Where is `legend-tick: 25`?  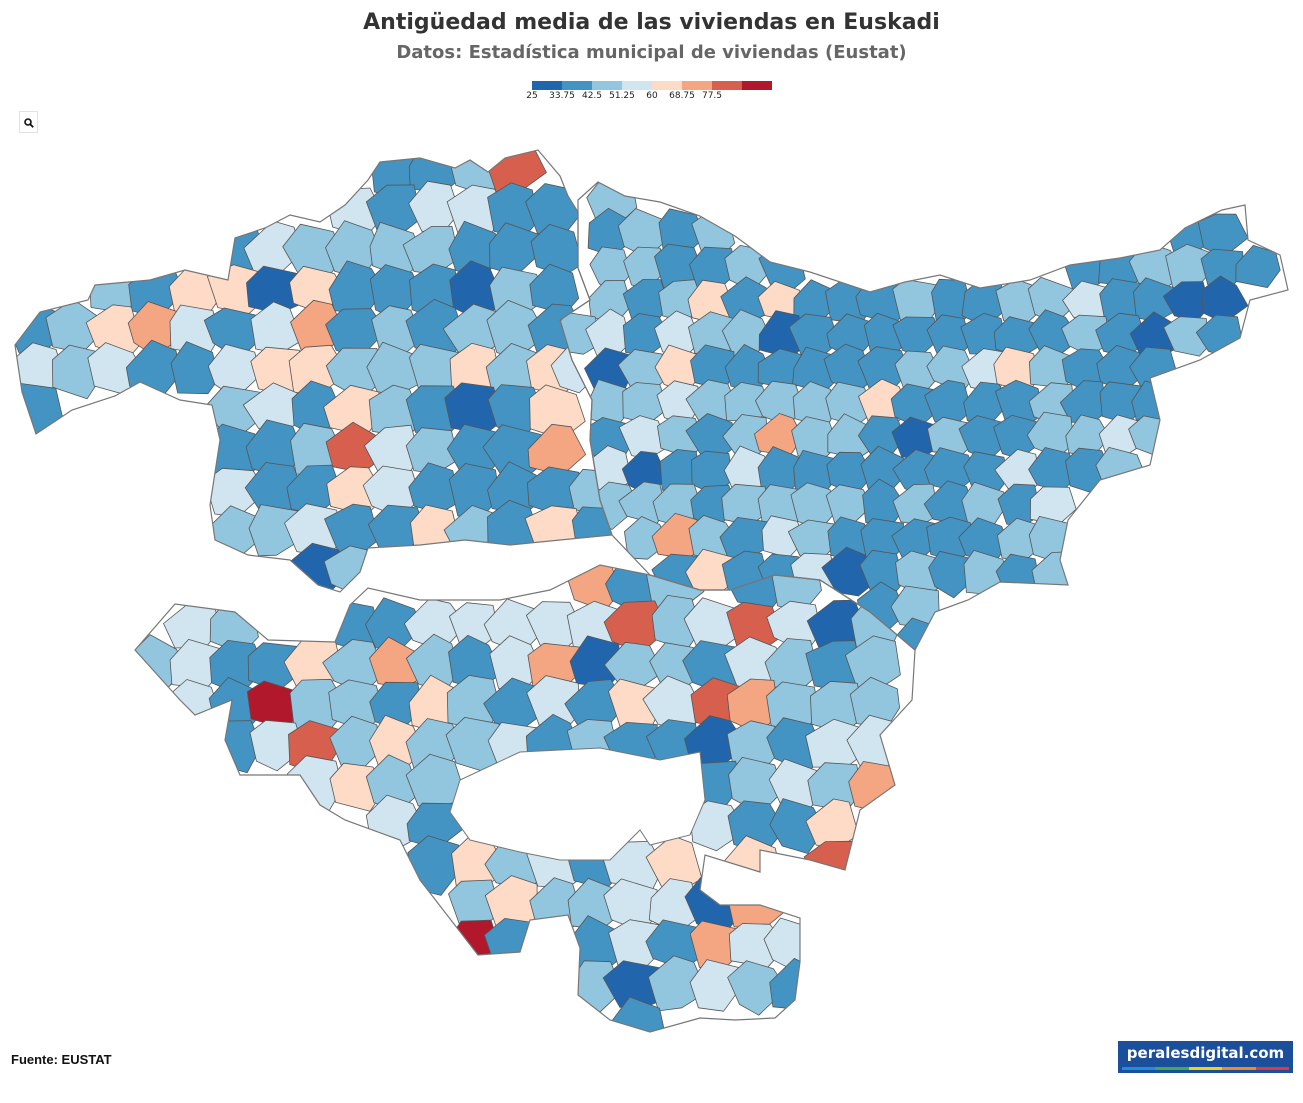 legend-tick: 25 is located at coordinates (532, 96).